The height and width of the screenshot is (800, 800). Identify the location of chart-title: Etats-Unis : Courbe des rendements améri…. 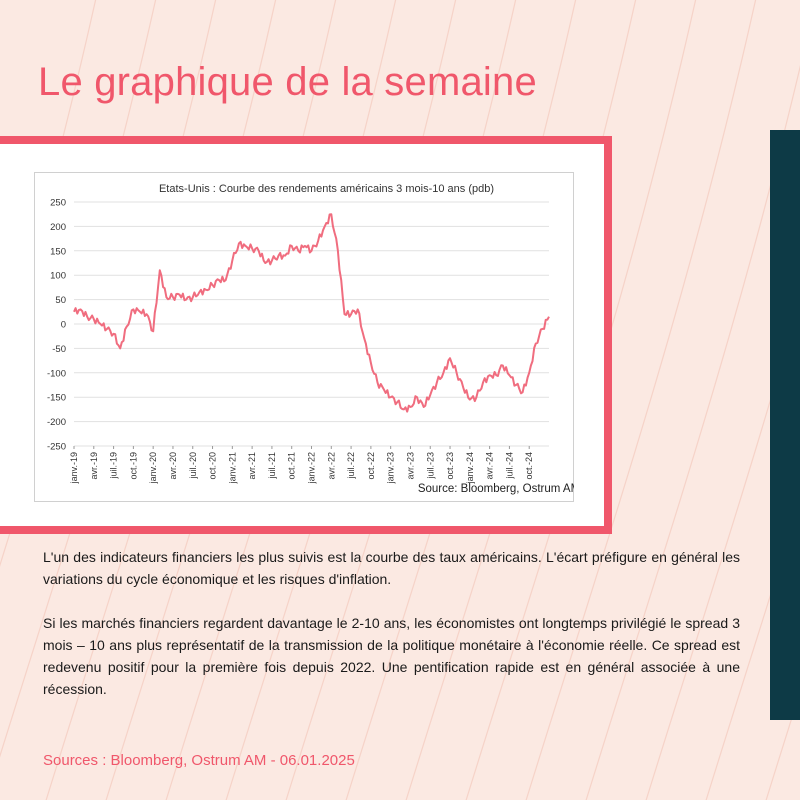
(326, 189).